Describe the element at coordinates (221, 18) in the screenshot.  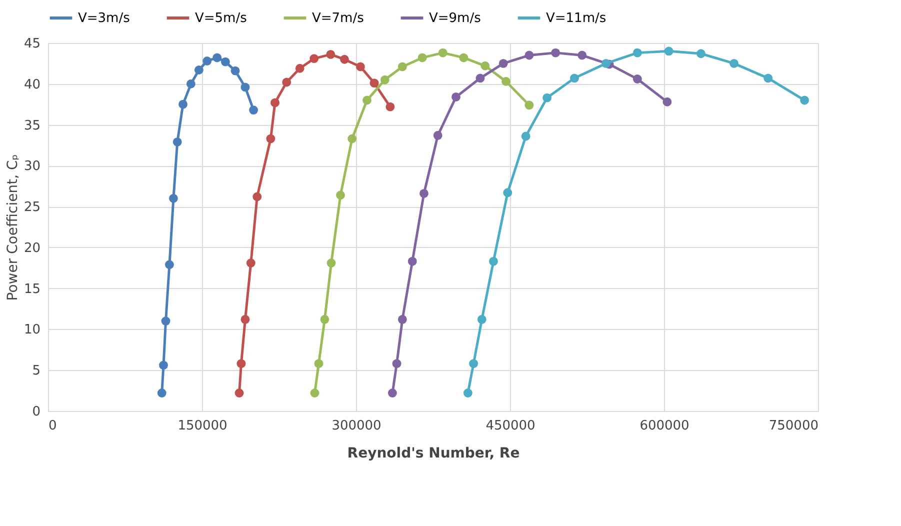
I see `legend-label: V=5m/s` at that location.